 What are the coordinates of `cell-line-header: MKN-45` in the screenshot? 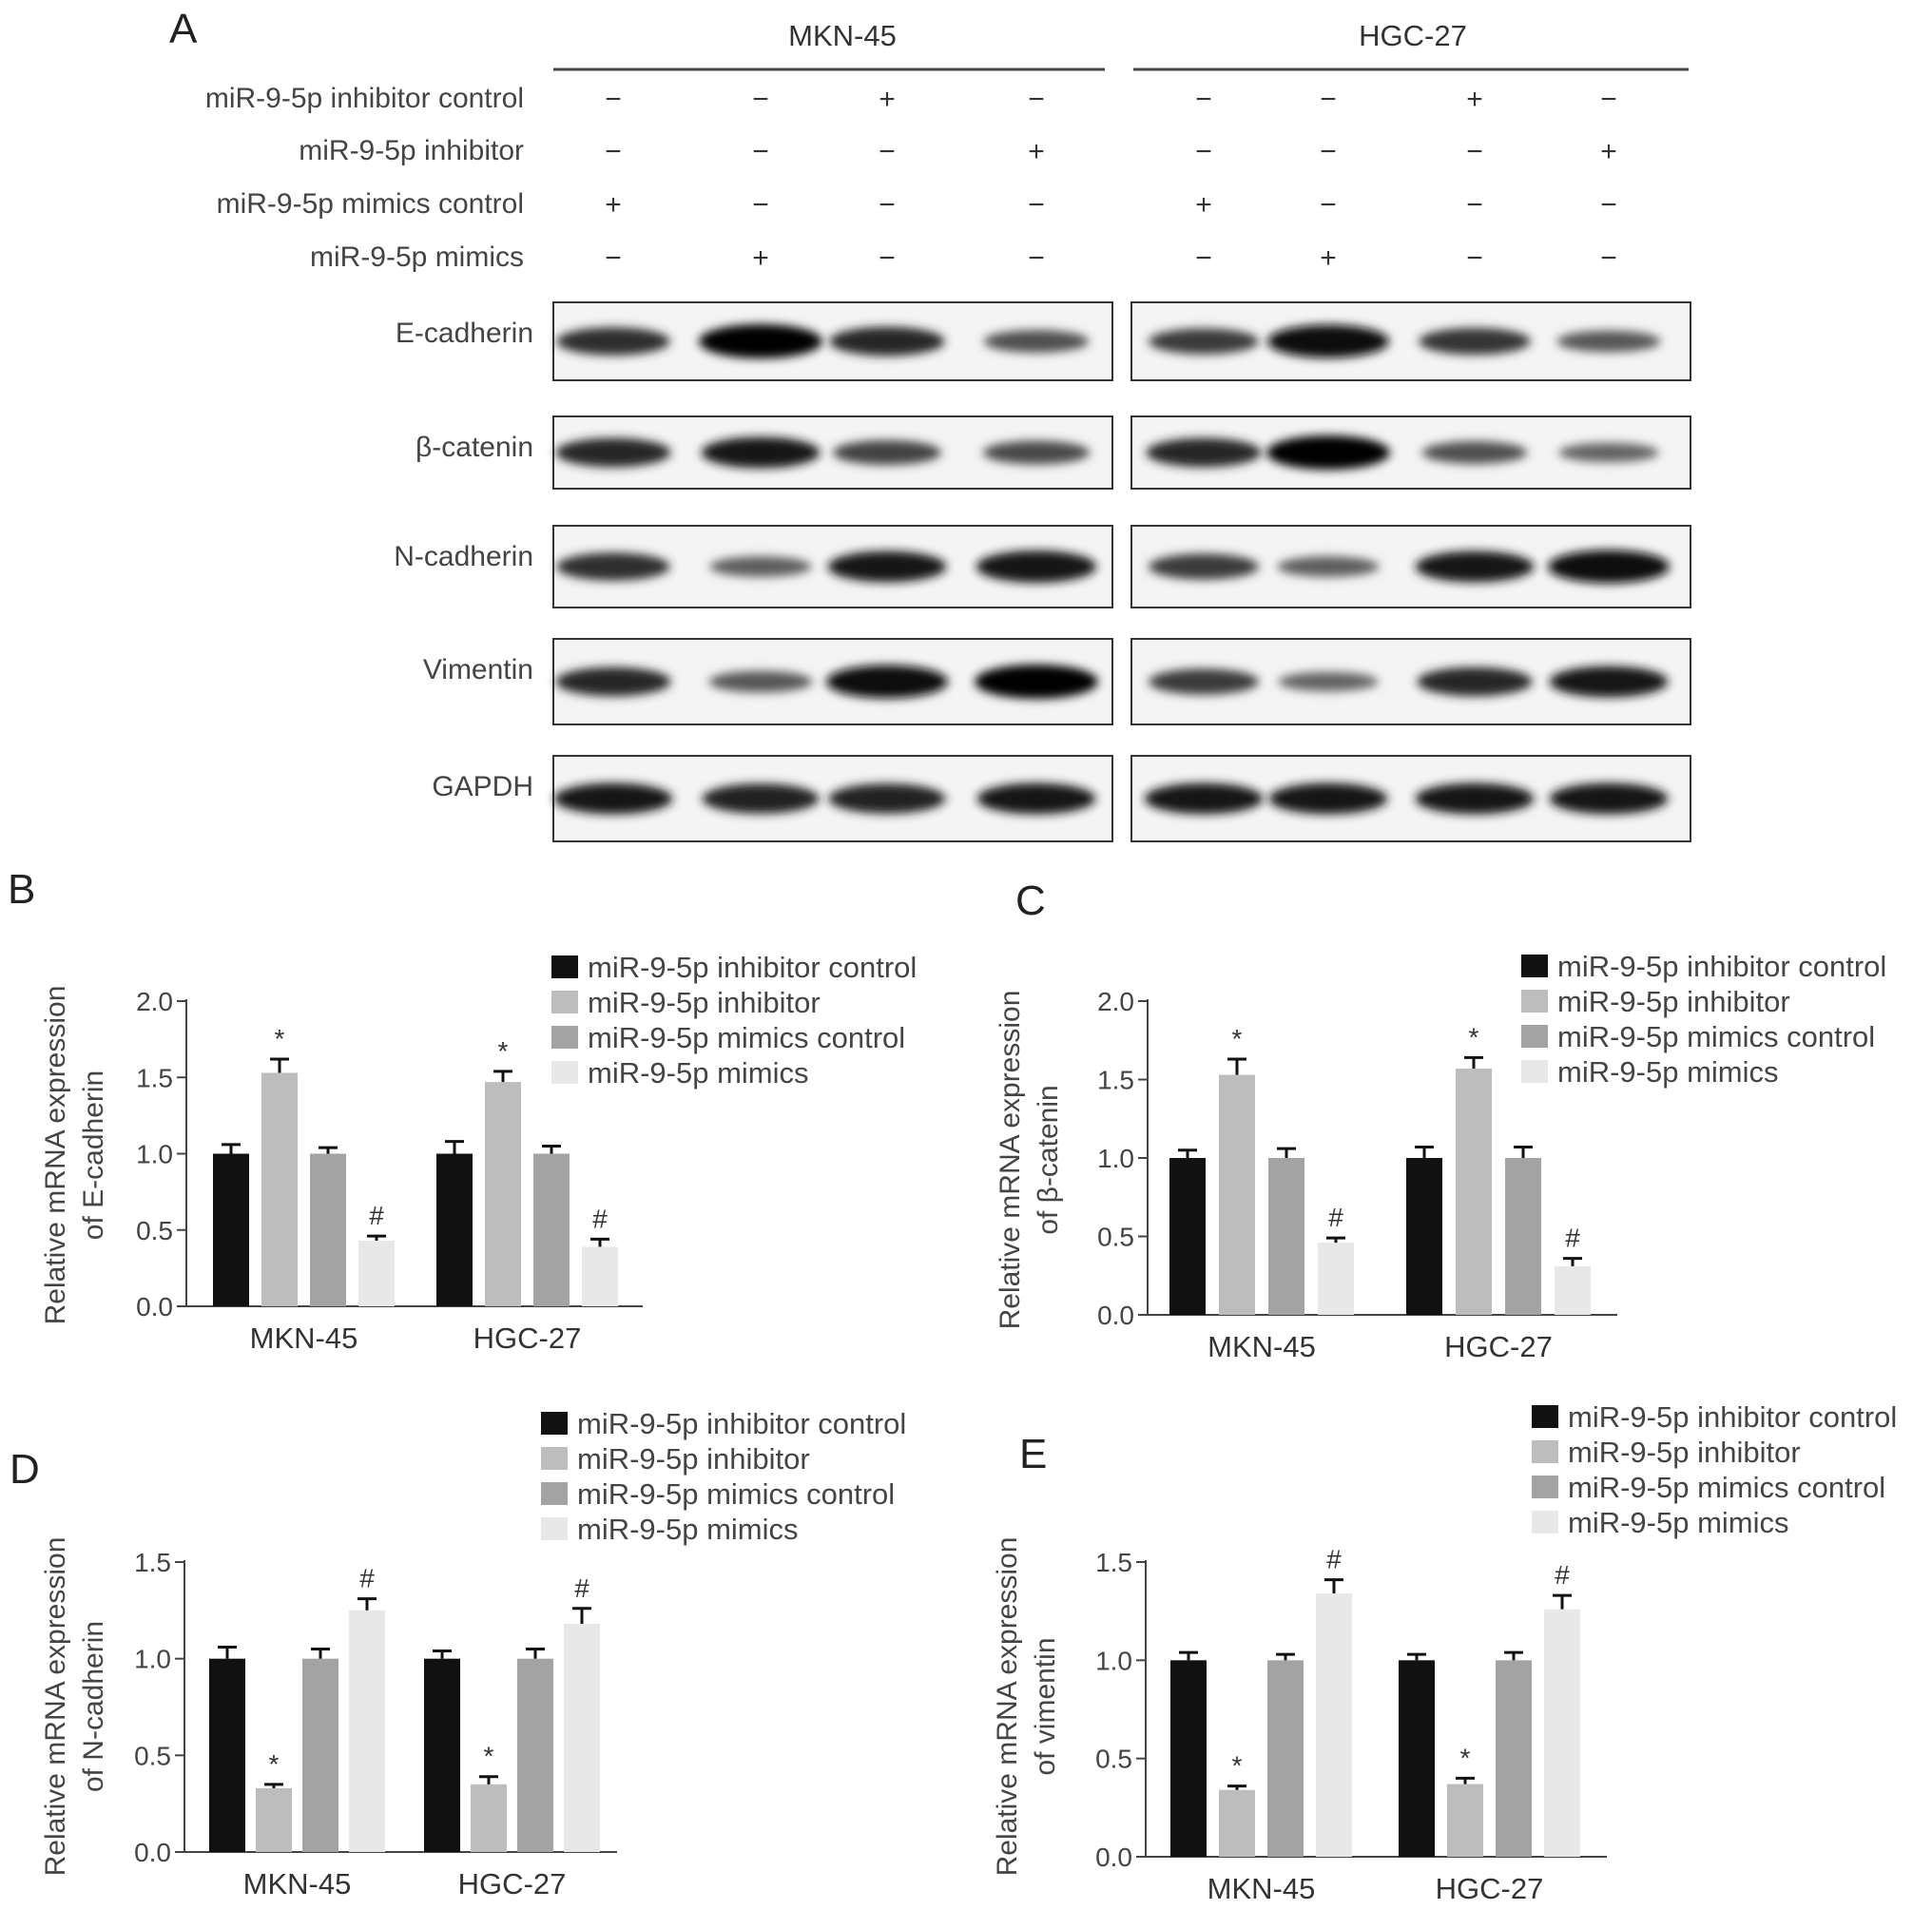 It's located at (842, 35).